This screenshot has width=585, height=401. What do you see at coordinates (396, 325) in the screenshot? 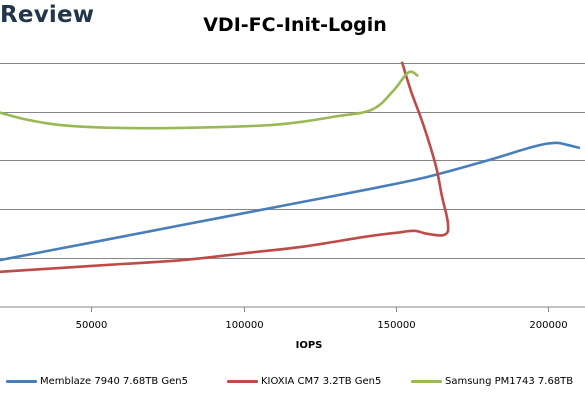
I see `x-tick-label: 150000` at bounding box center [396, 325].